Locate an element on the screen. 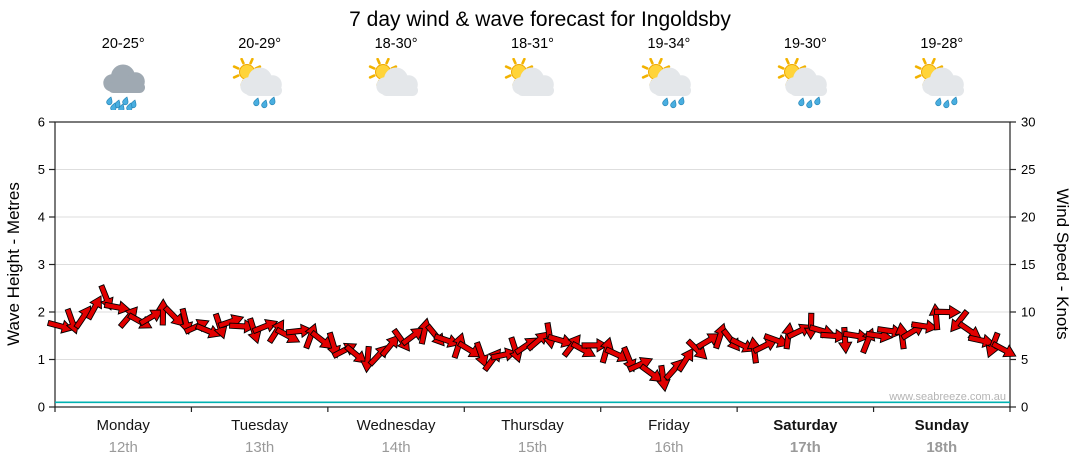  left-axis-tick-label: 1 is located at coordinates (41, 359).